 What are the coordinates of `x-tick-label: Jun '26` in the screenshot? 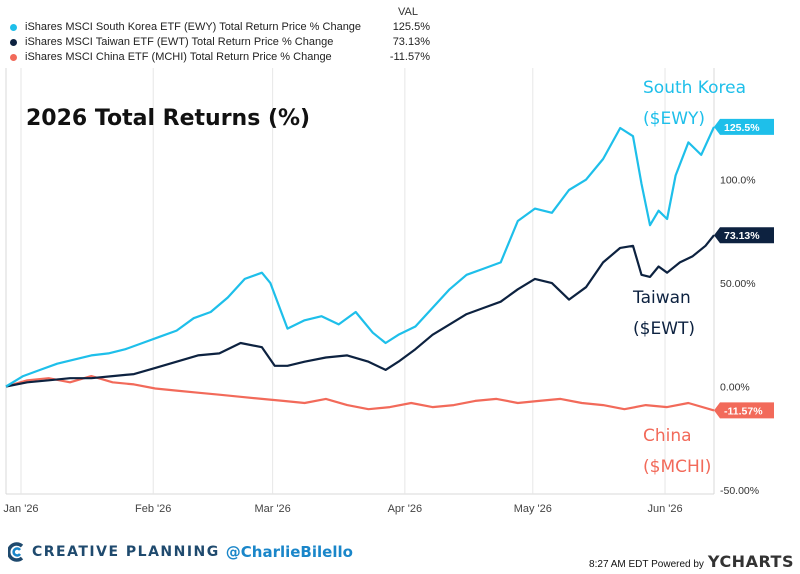 It's located at (664, 509).